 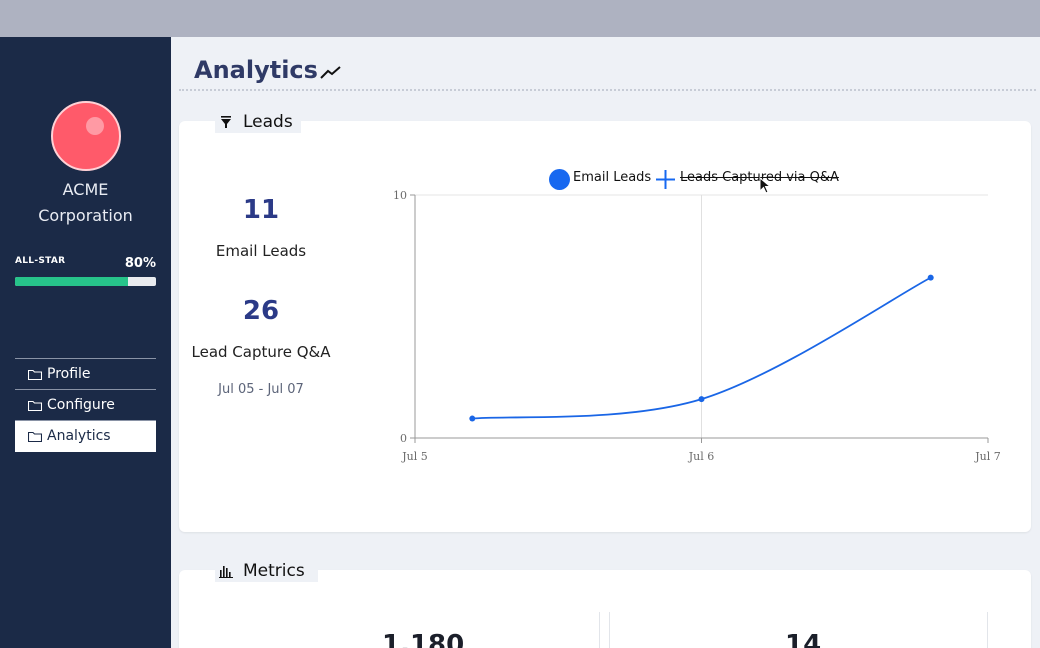 What do you see at coordinates (140, 263) in the screenshot?
I see `progress-percent: 80%` at bounding box center [140, 263].